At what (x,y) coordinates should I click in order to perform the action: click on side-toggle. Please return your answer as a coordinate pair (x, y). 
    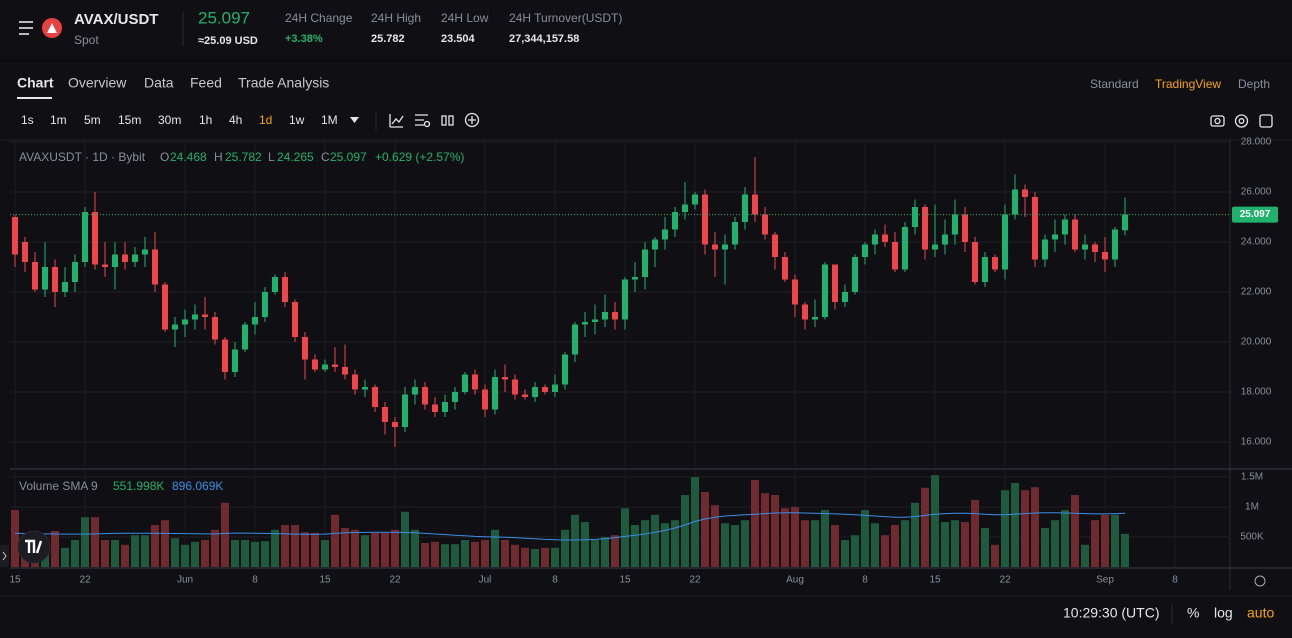
    Looking at the image, I should click on (4, 556).